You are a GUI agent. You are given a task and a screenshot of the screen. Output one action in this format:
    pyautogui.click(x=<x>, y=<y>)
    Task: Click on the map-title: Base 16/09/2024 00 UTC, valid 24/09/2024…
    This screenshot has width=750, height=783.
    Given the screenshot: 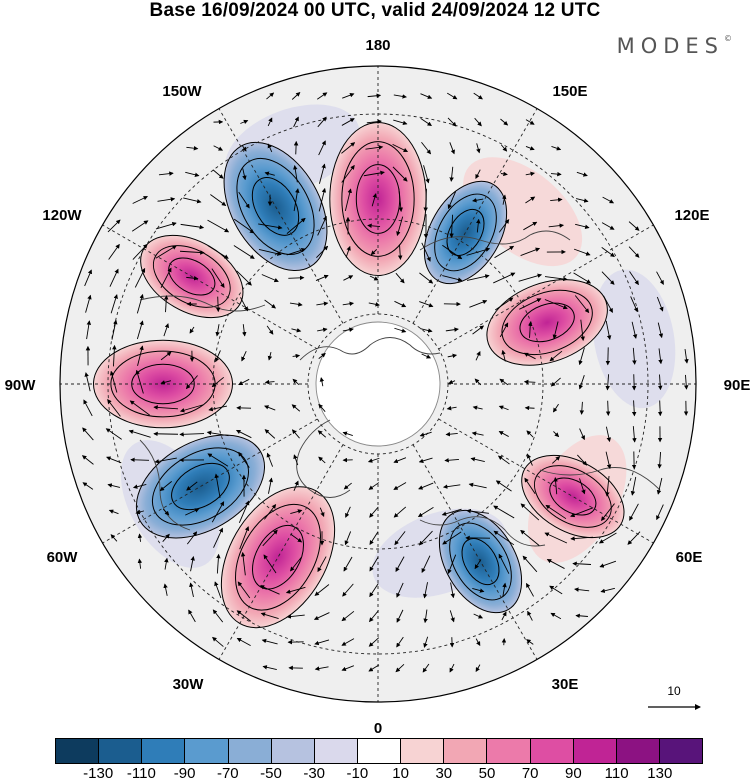 What is the action you would take?
    pyautogui.click(x=375, y=10)
    